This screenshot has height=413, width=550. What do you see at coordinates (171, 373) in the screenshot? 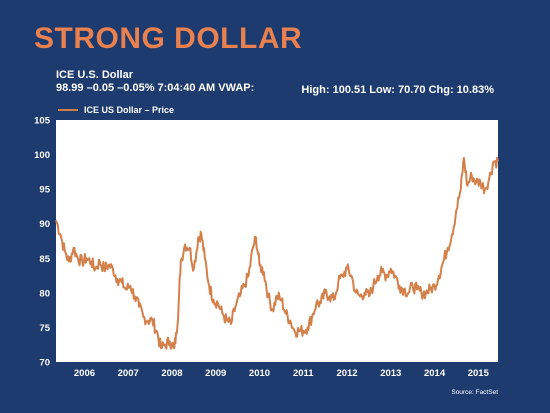
I see `x-tick-label: 2008` at bounding box center [171, 373].